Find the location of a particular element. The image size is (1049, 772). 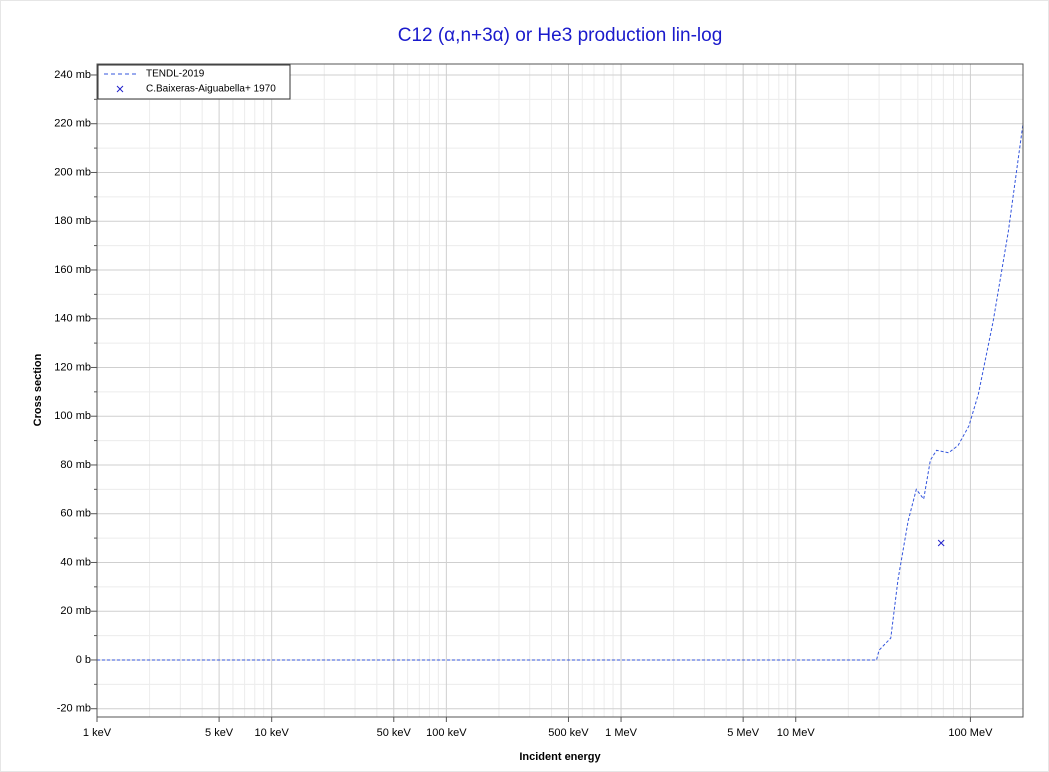

x-tick-label: 5 keV is located at coordinates (219, 733).